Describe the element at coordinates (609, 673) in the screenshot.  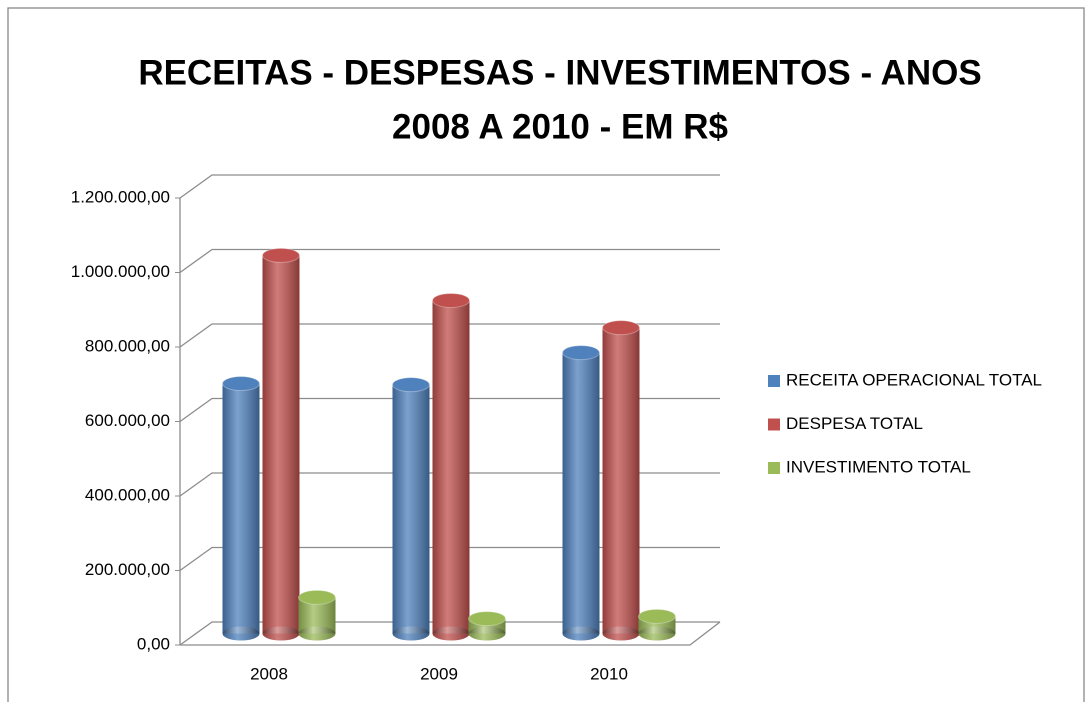
I see `x-tick-label: 2010` at that location.